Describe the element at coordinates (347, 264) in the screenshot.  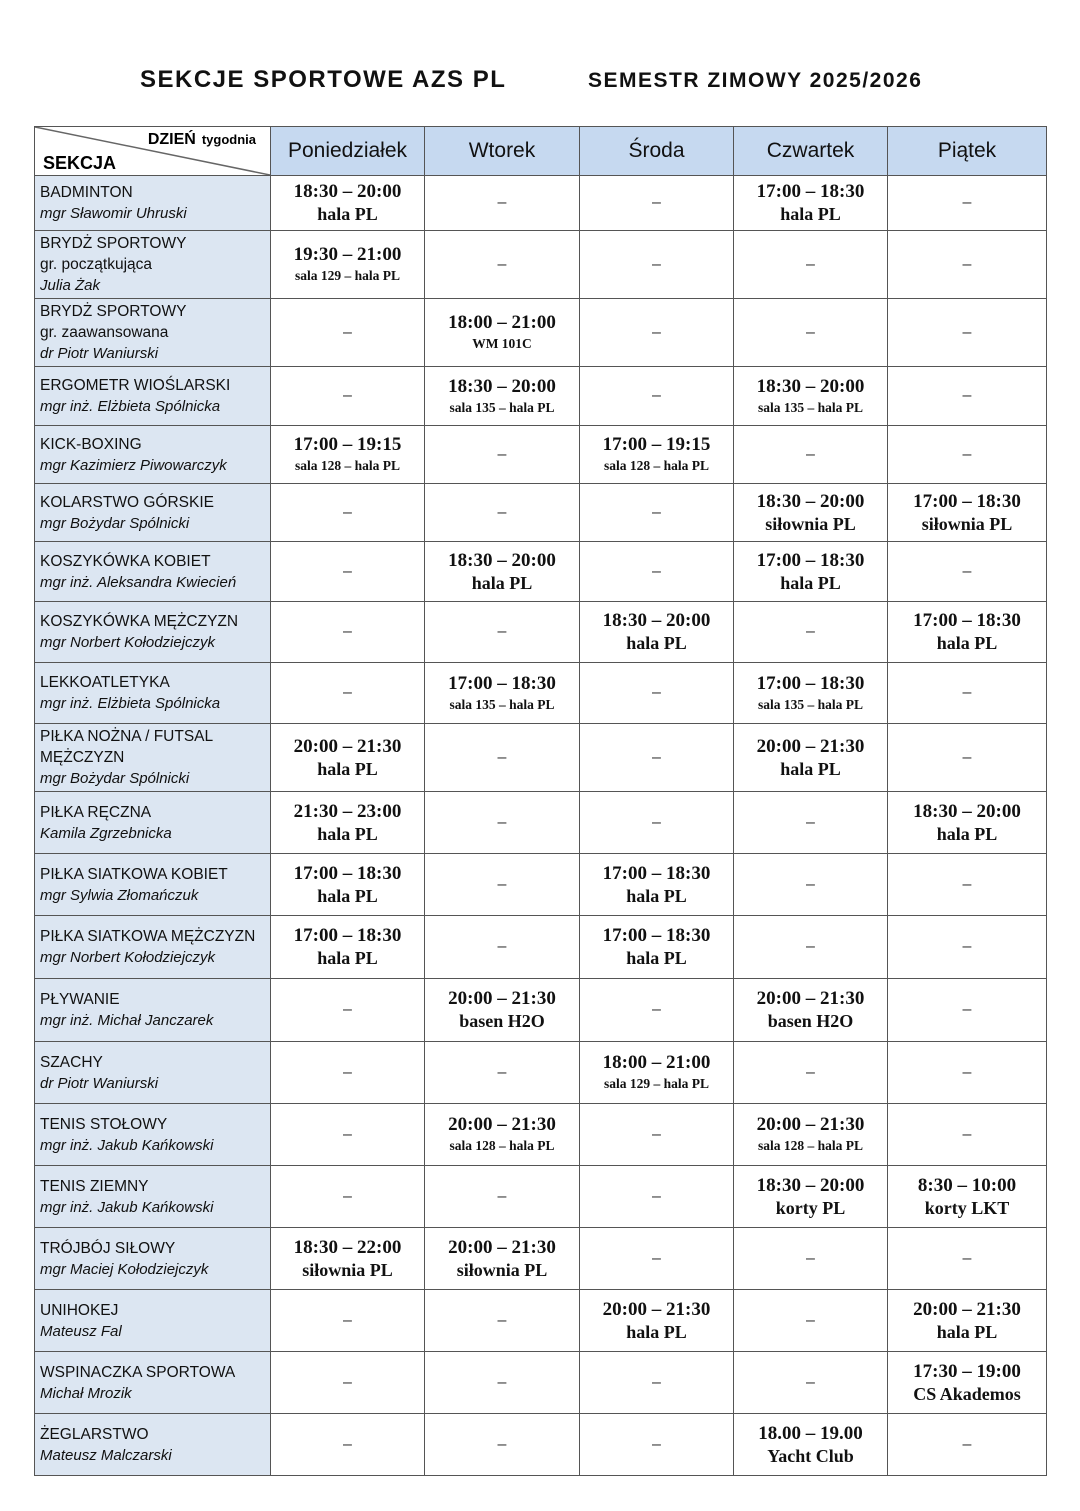
I see `schedule-cell: 19:30 – 21:00 sala 129 – hala PL` at that location.